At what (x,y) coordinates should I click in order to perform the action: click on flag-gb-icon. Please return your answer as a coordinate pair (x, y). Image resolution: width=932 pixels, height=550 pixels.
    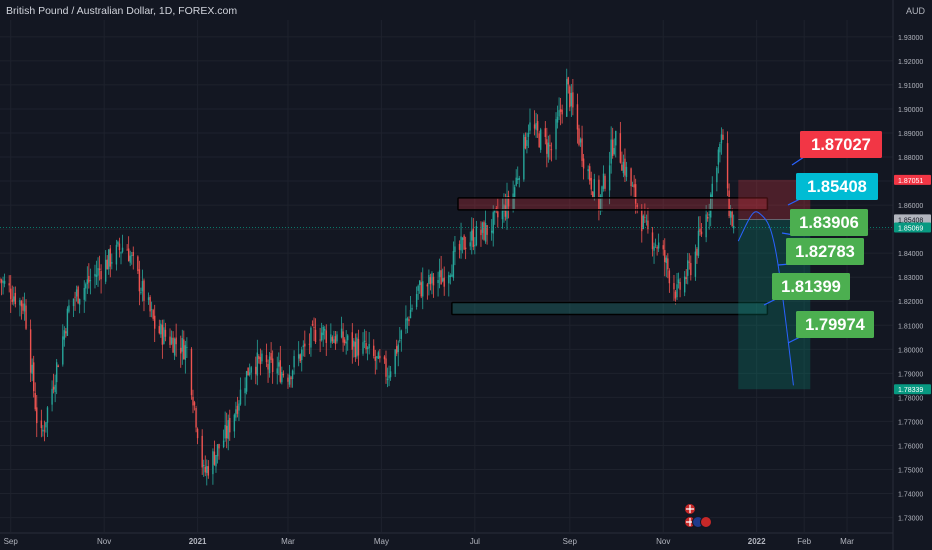
    Looking at the image, I should click on (690, 509).